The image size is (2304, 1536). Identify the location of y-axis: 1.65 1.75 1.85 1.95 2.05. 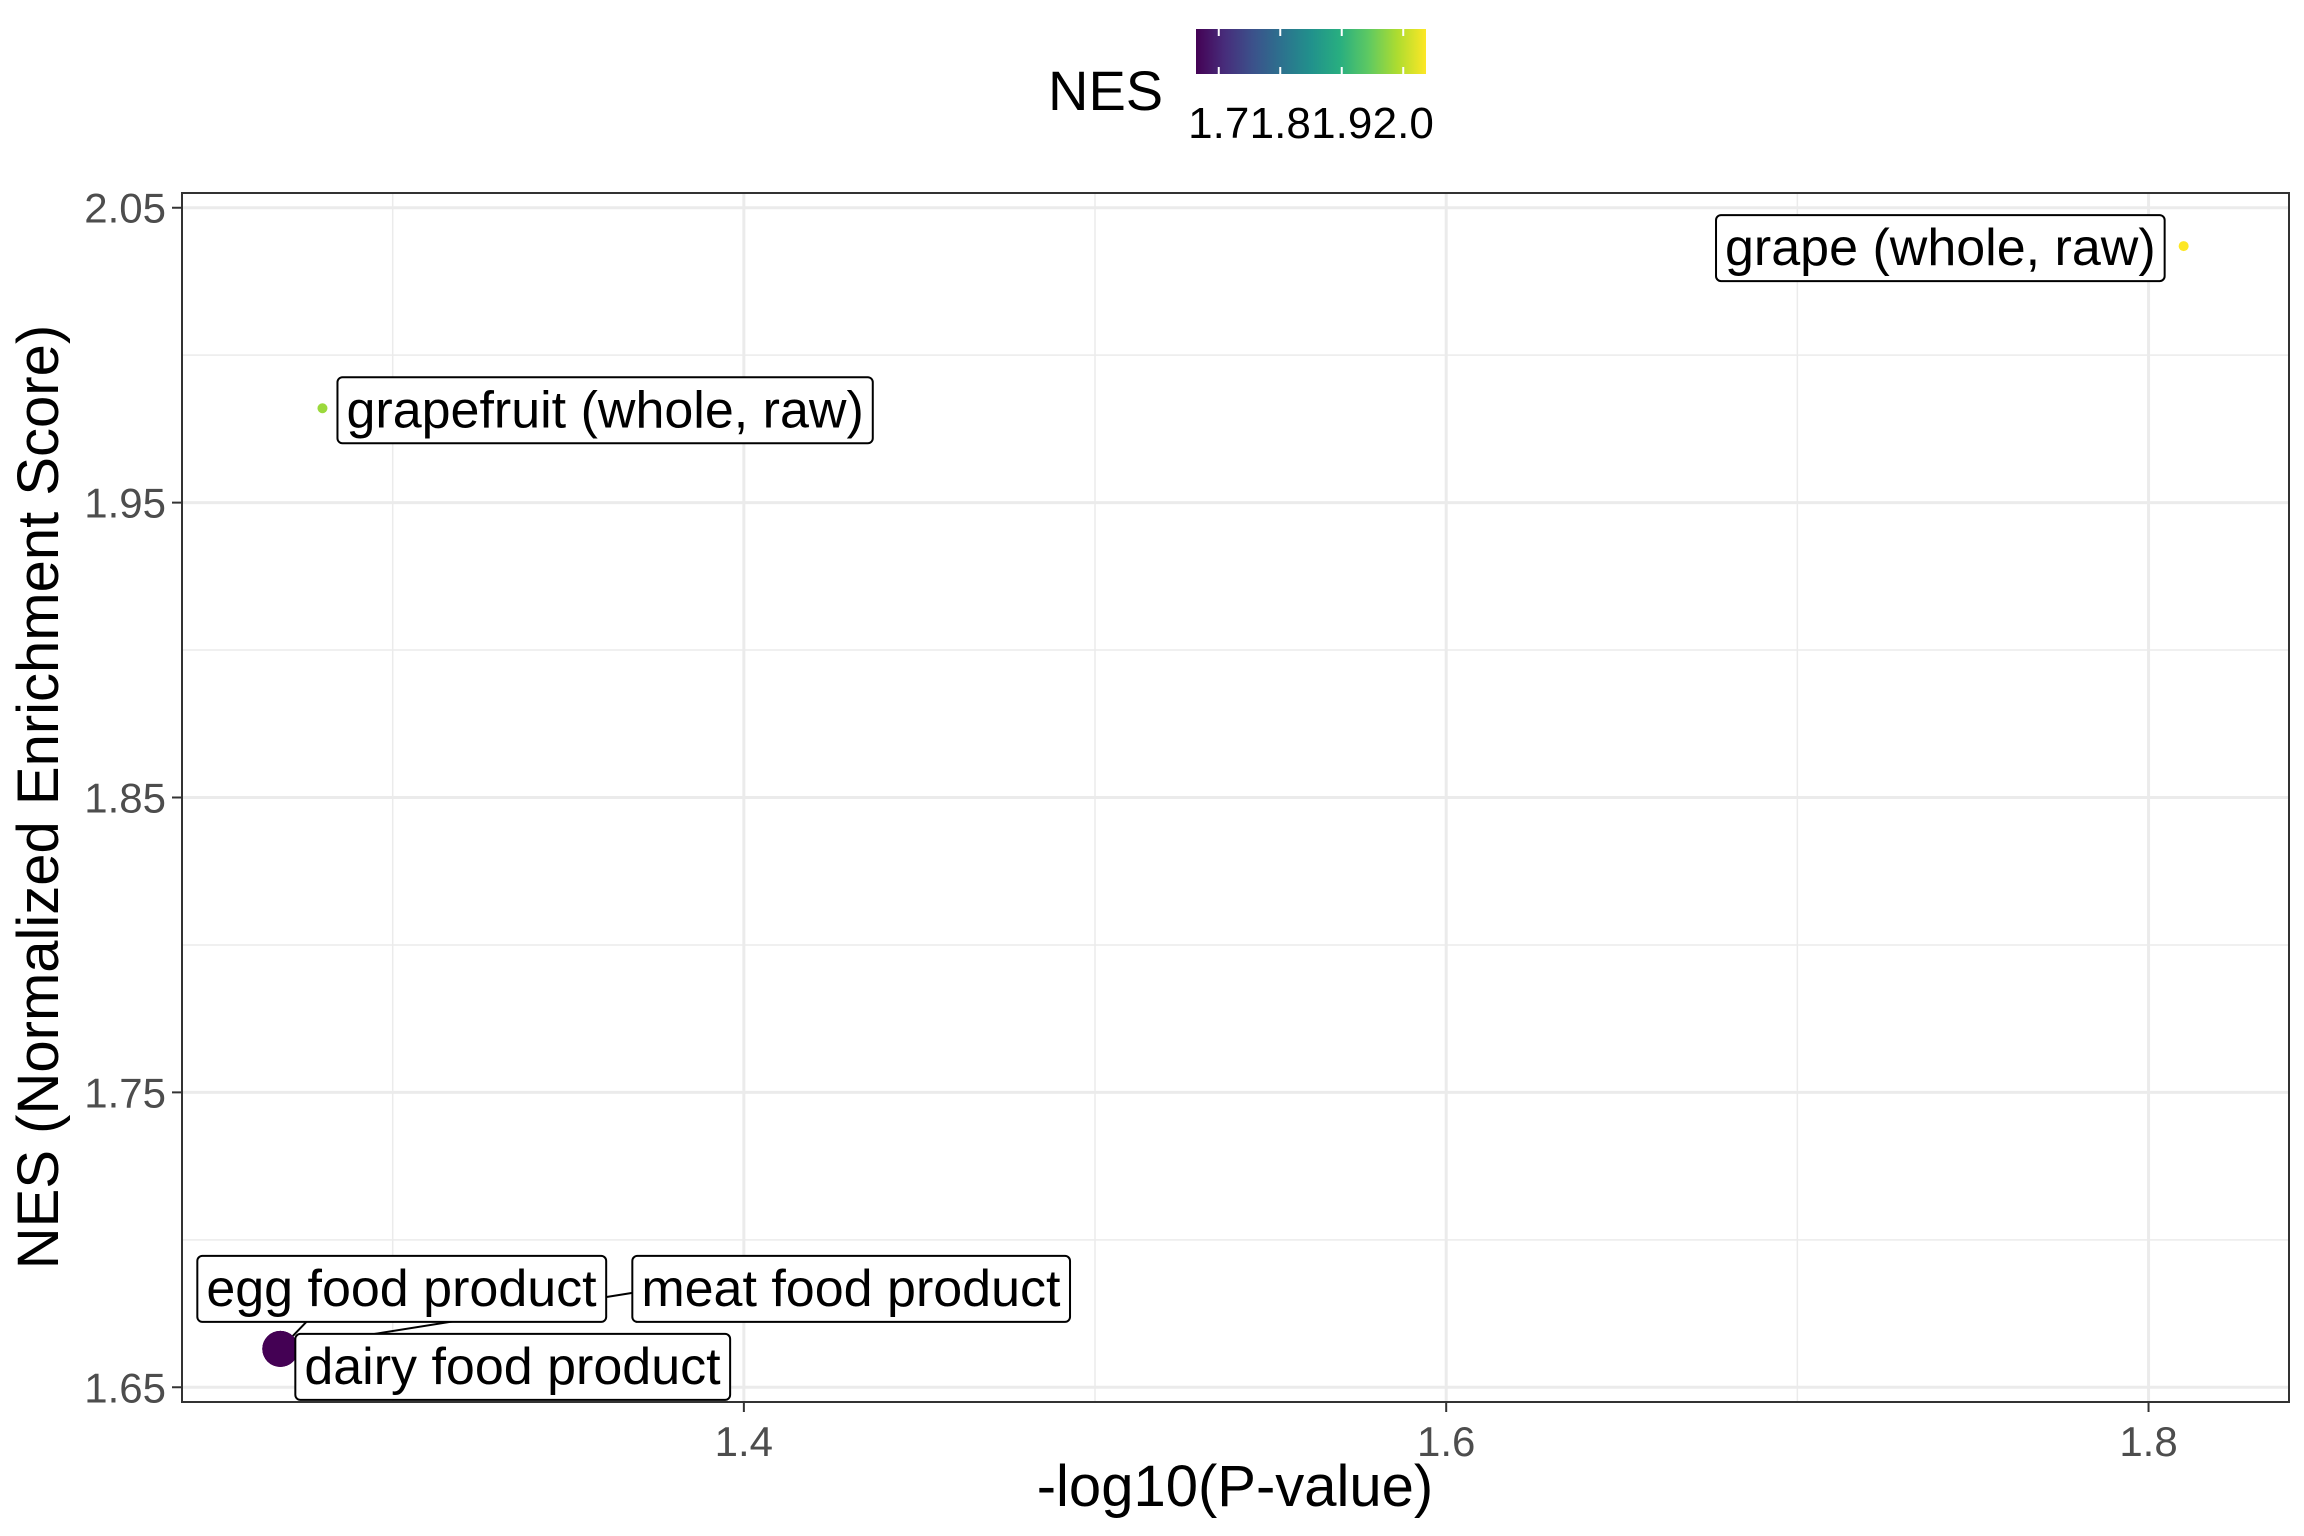
(133, 798).